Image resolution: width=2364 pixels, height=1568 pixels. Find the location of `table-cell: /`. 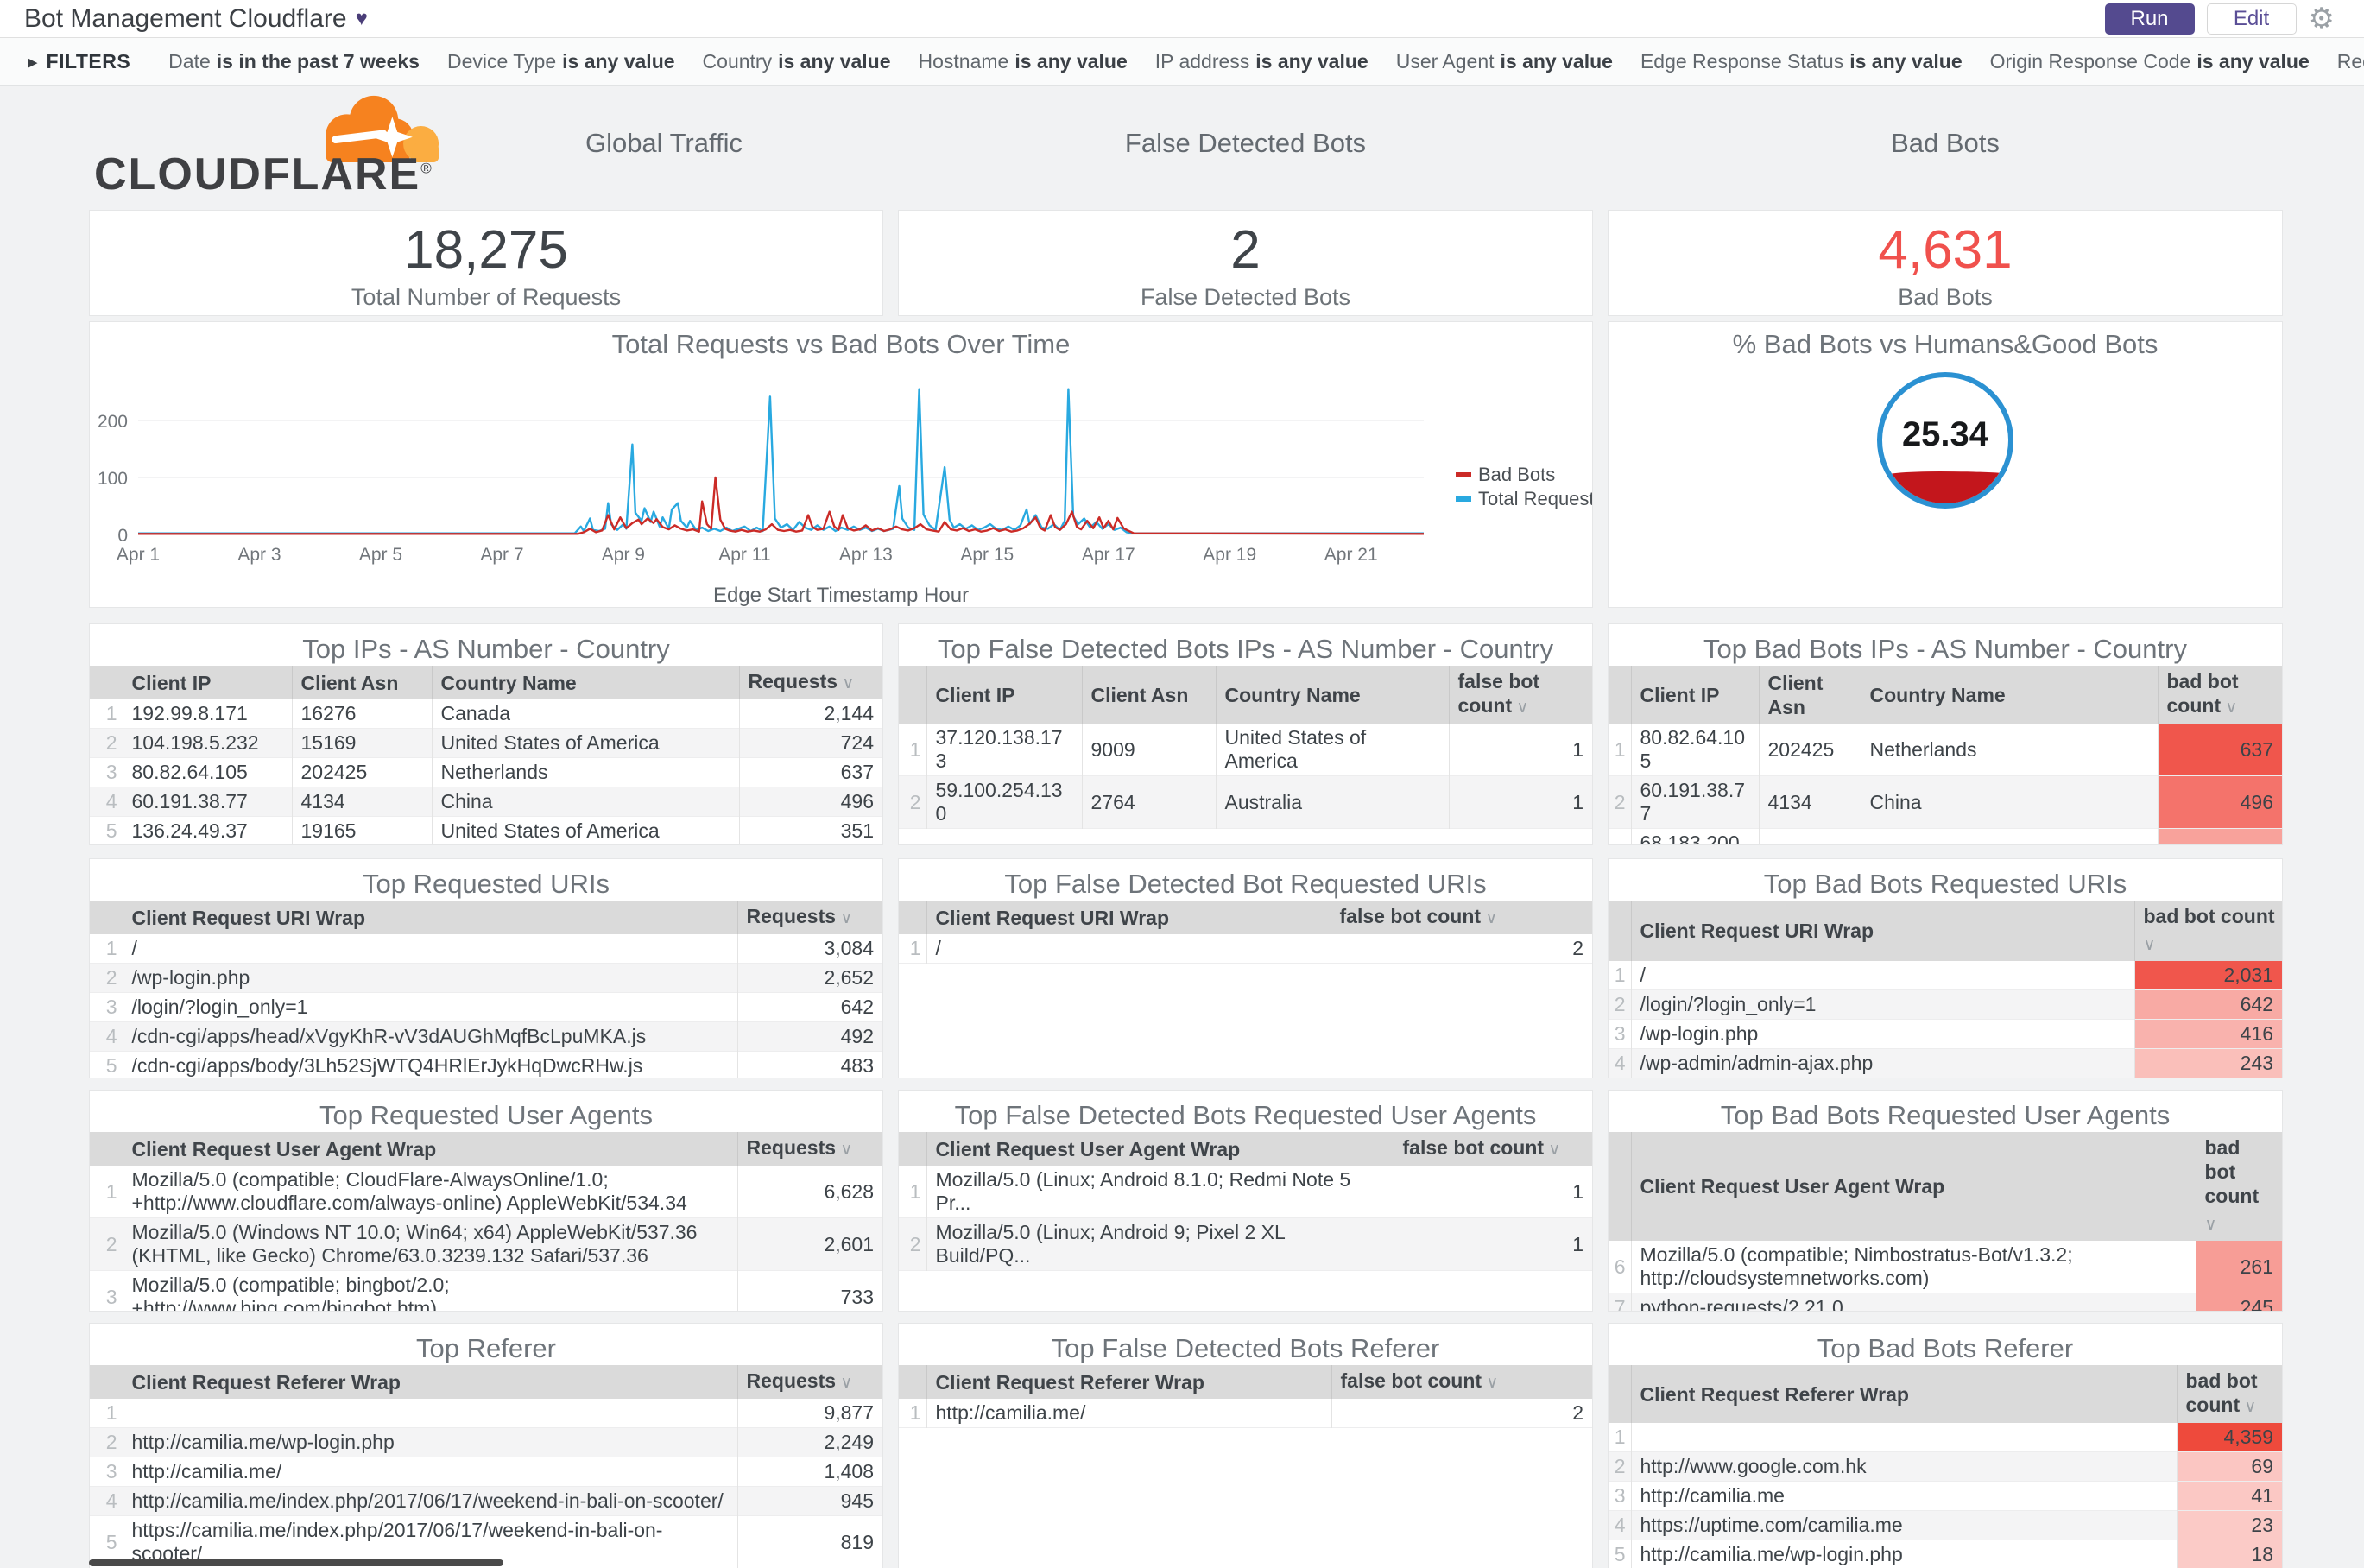

table-cell: / is located at coordinates (1128, 949).